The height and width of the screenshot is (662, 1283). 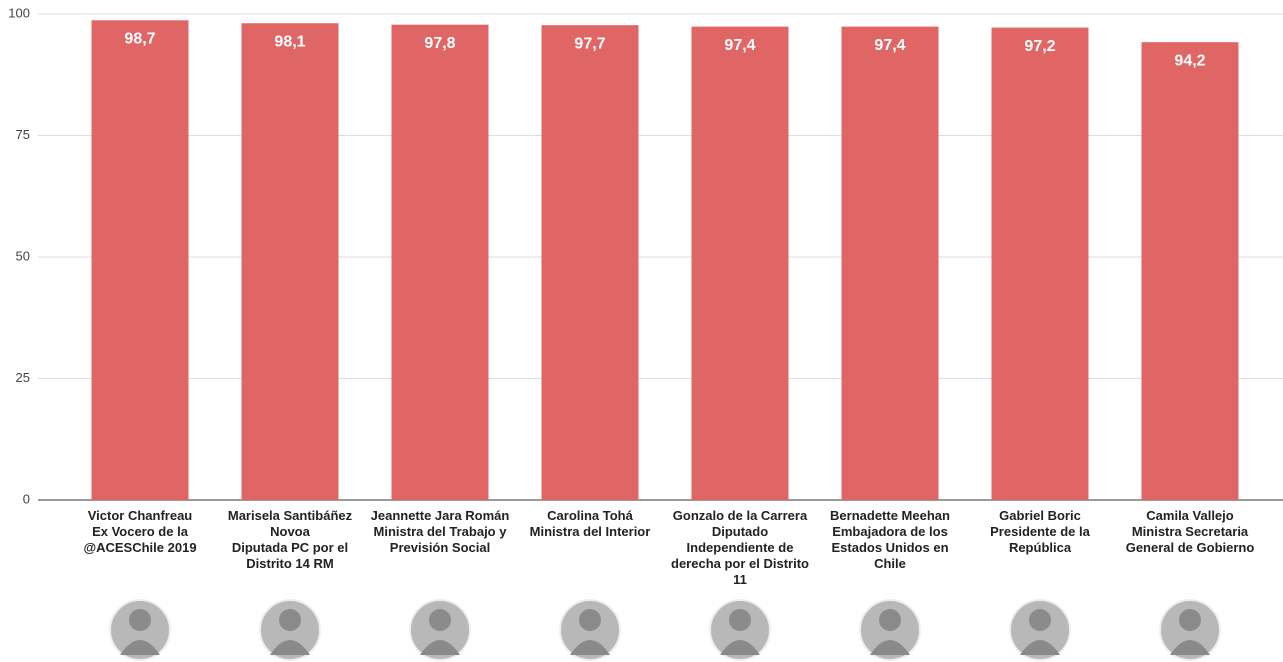 What do you see at coordinates (439, 43) in the screenshot?
I see `data-label: 97,8` at bounding box center [439, 43].